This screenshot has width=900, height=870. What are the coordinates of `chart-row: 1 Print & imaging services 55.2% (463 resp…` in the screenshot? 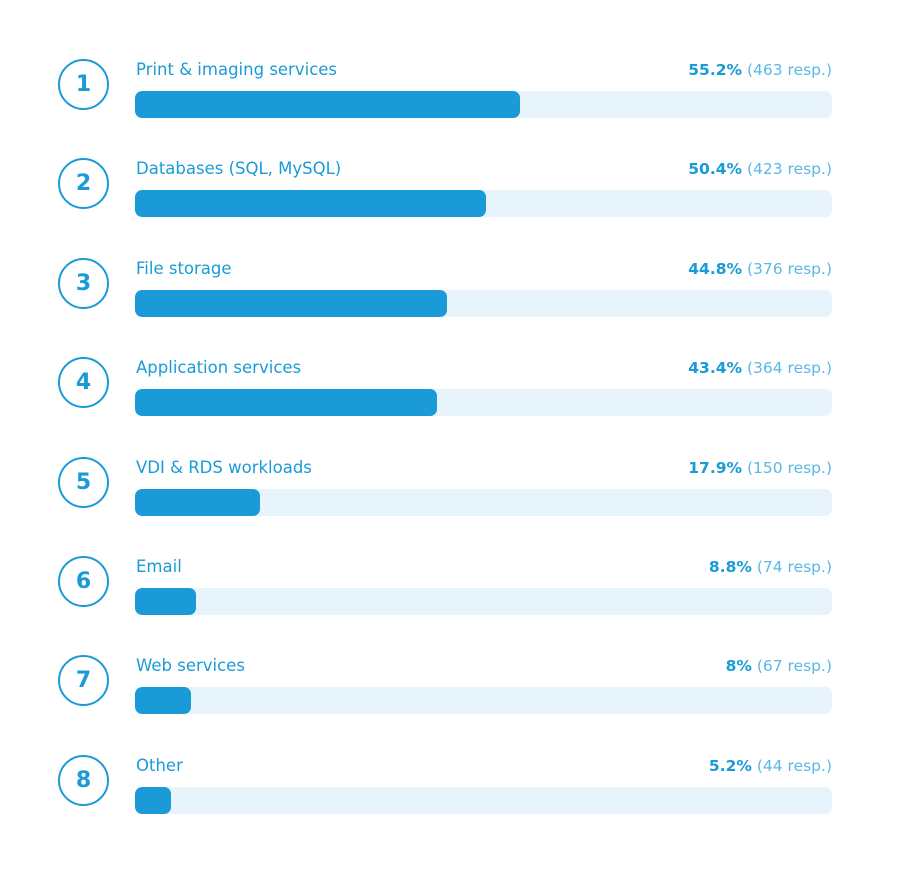 It's located at (450, 89).